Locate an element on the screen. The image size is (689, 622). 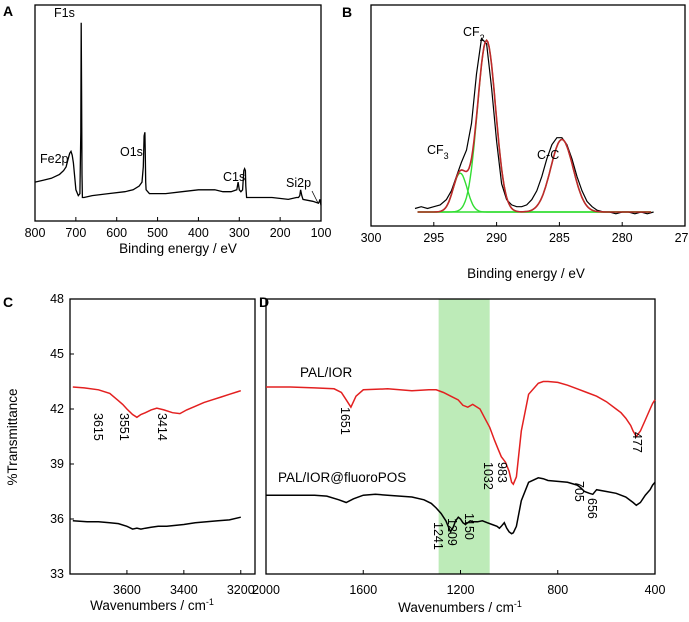
panel-c-xlabel-main: Wavenumbers / cm is located at coordinates (148, 605).